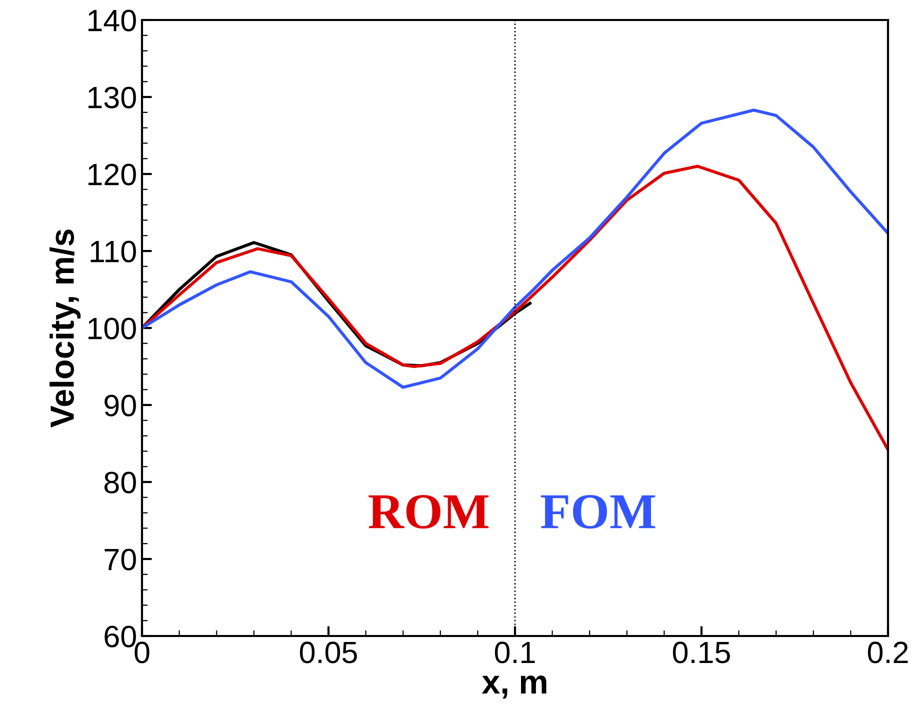  I want to click on y-tick-label: 140, so click(112, 21).